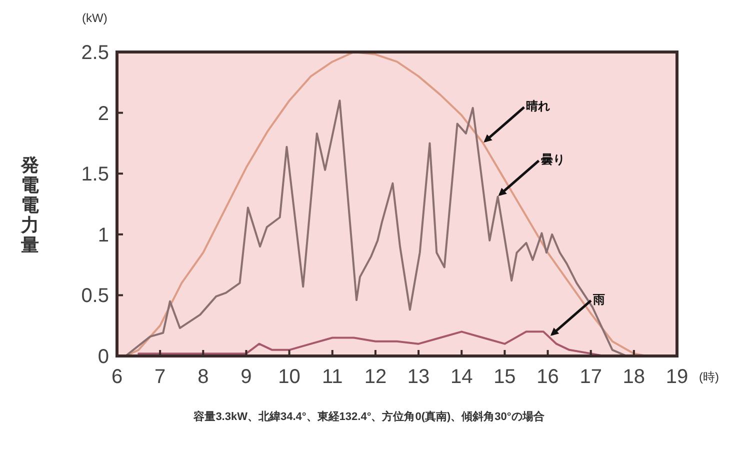 The image size is (739, 452). What do you see at coordinates (289, 377) in the screenshot?
I see `x-tick-label: 10` at bounding box center [289, 377].